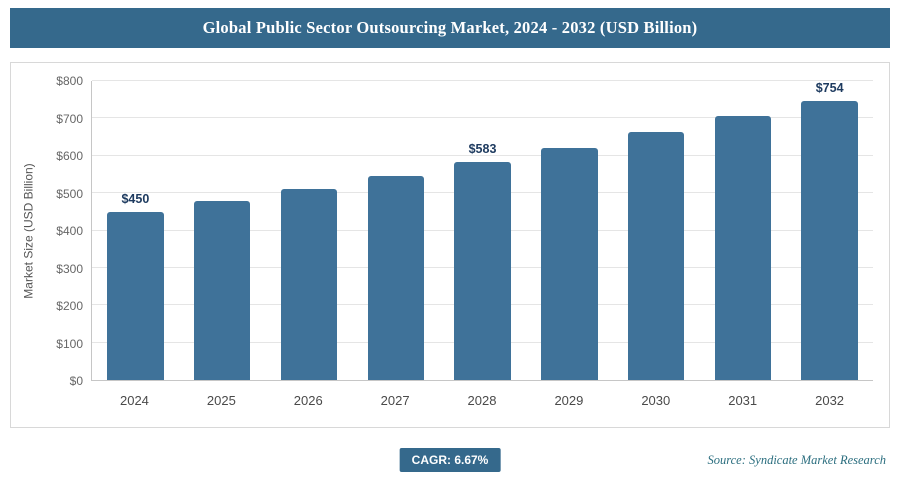 This screenshot has height=500, width=900. What do you see at coordinates (69, 193) in the screenshot?
I see `y-tick-label: $500` at bounding box center [69, 193].